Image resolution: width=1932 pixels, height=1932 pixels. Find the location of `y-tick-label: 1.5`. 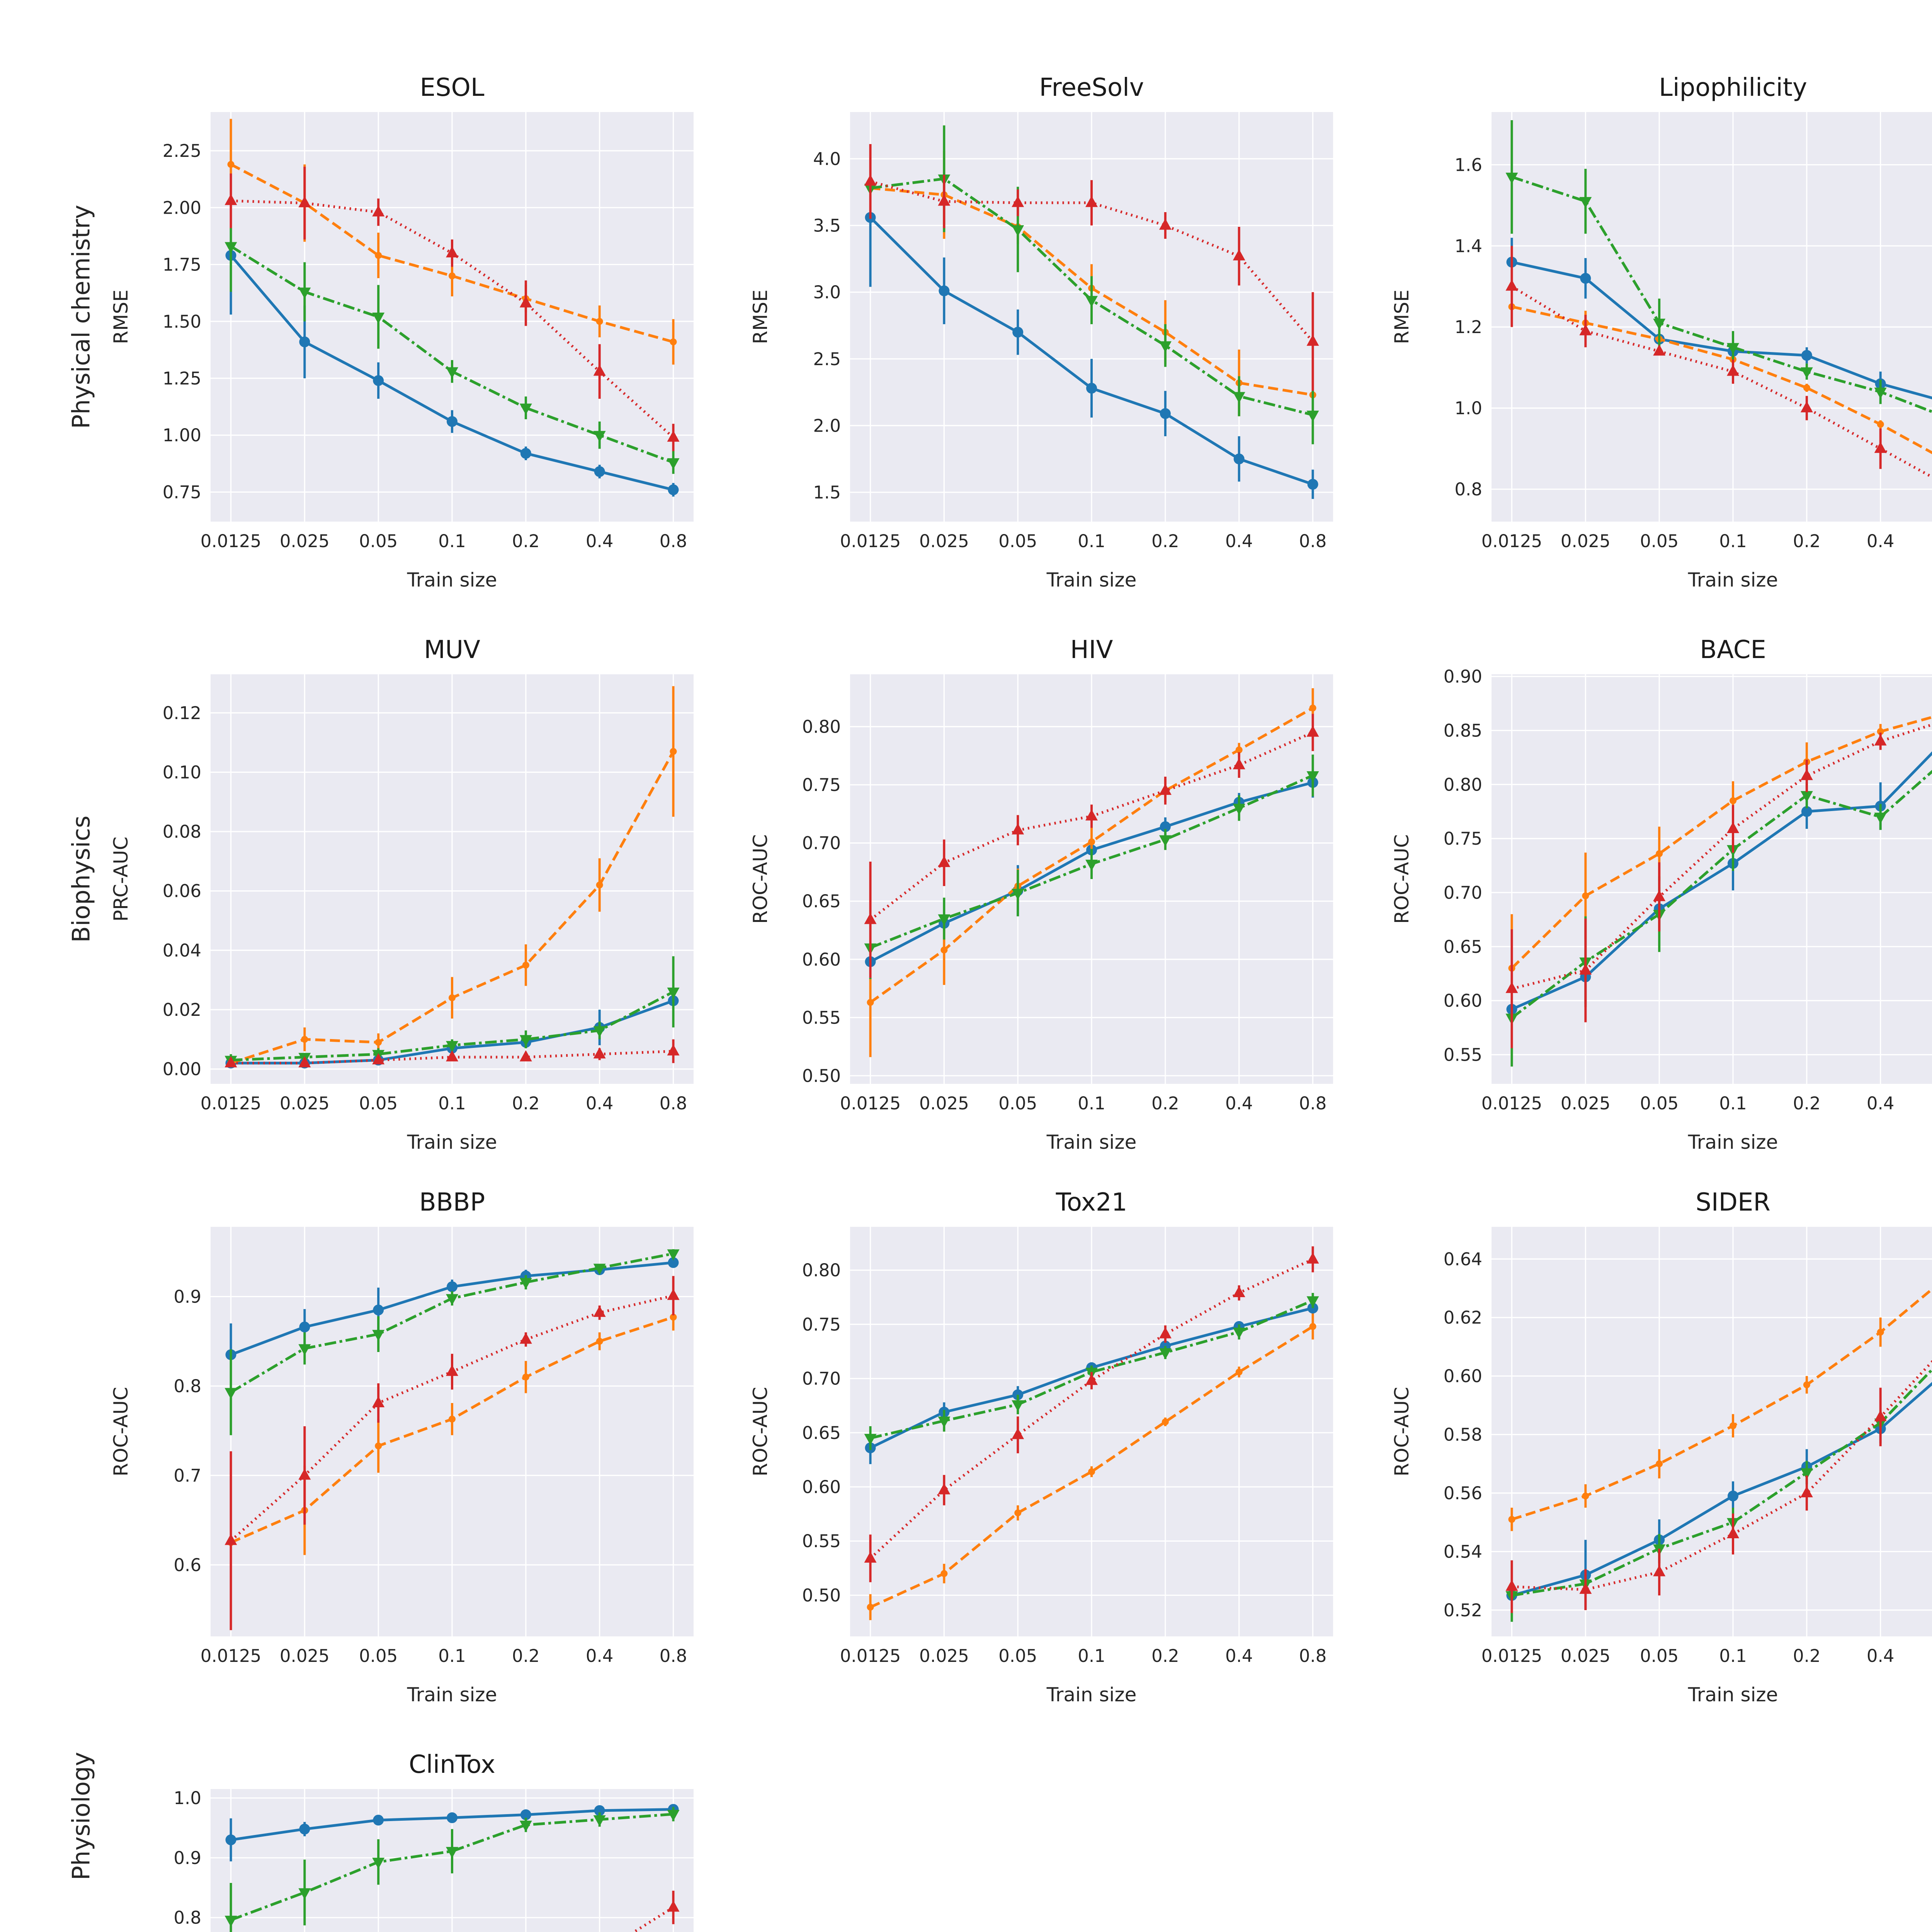

y-tick-label: 1.5 is located at coordinates (827, 492).